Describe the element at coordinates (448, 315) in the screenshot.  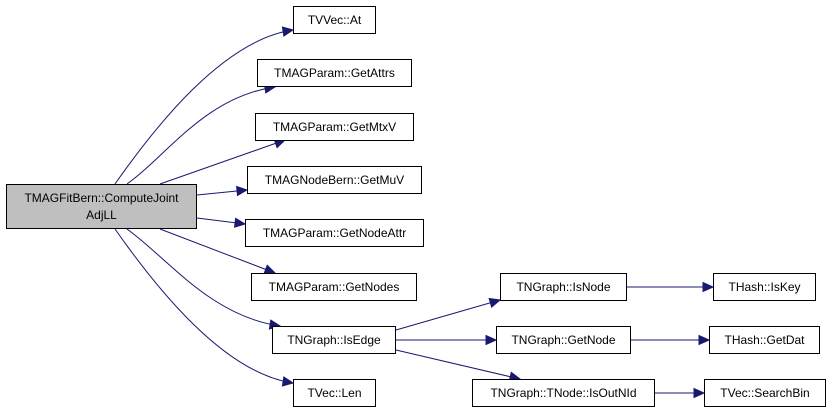
I see `edge-isedge-isnode` at that location.